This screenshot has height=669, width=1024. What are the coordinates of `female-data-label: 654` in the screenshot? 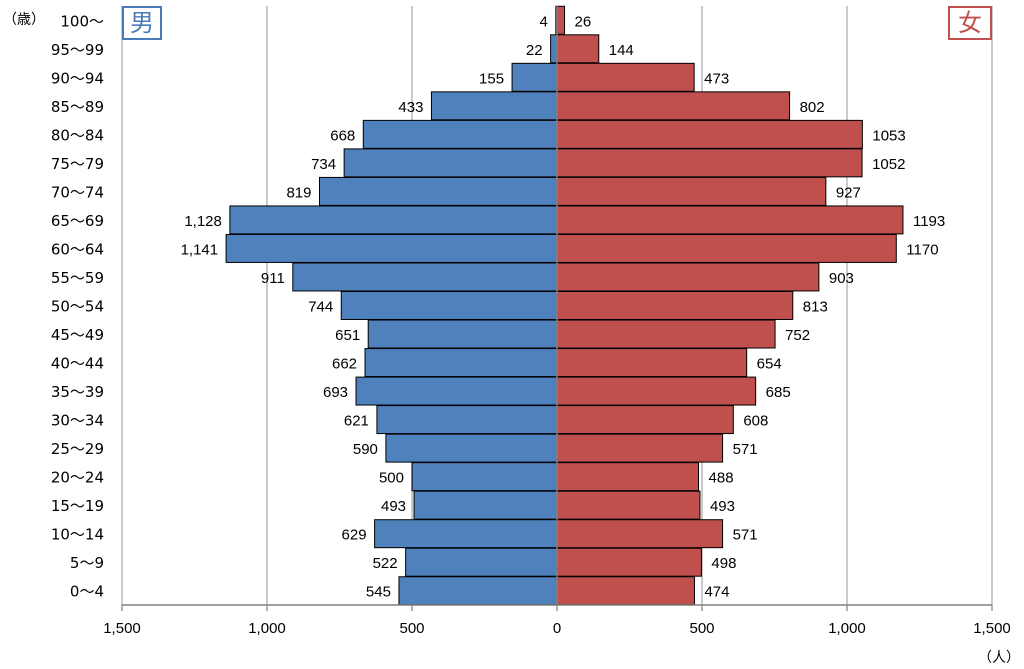 It's located at (769, 364).